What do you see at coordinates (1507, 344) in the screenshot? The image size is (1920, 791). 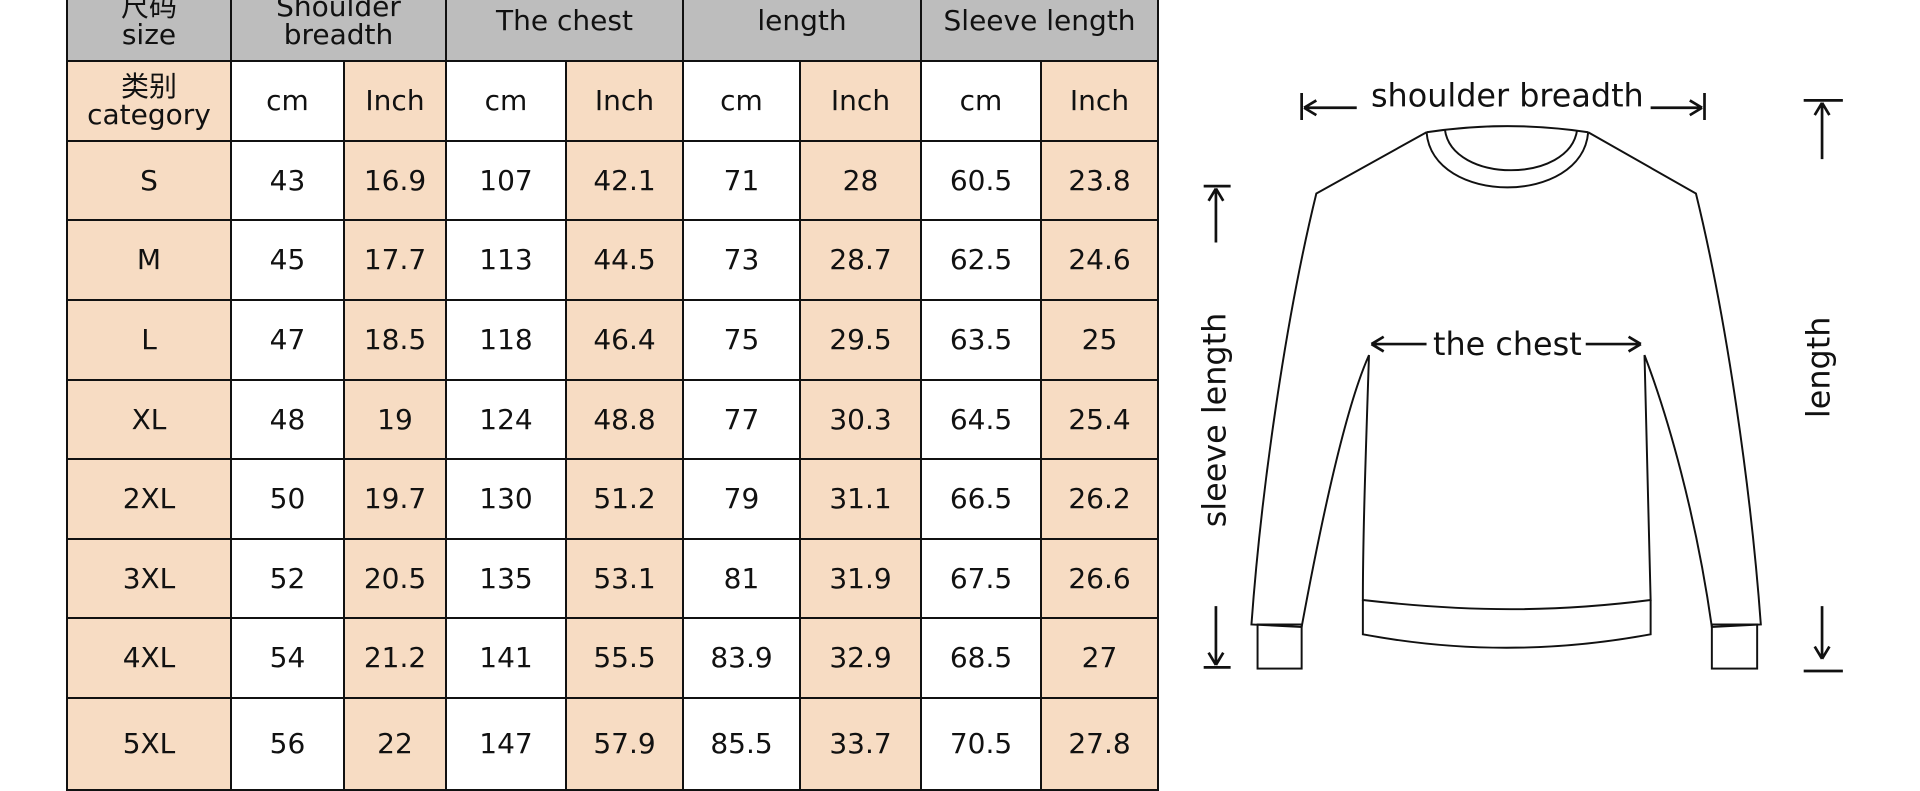 I see `label-chest: the chest` at bounding box center [1507, 344].